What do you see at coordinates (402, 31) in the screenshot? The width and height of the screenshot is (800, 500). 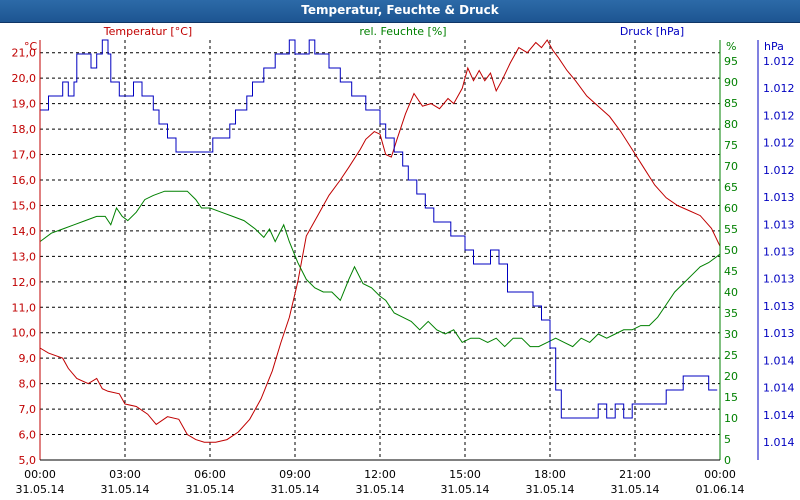 I see `legend-entry: rel. Feuchte [%]` at bounding box center [402, 31].